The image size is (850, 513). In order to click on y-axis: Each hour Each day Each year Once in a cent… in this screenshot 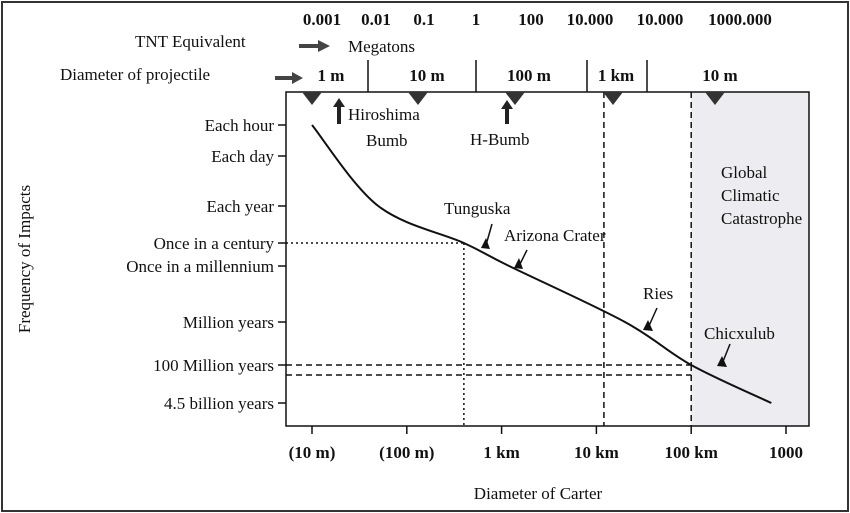, I will do `click(206, 264)`.